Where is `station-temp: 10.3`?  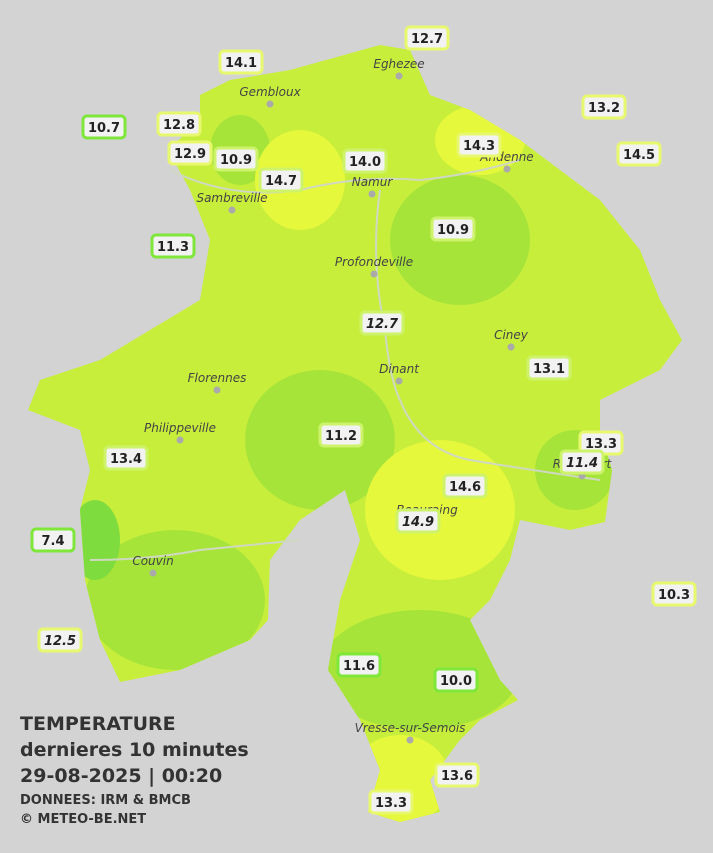 station-temp: 10.3 is located at coordinates (674, 595).